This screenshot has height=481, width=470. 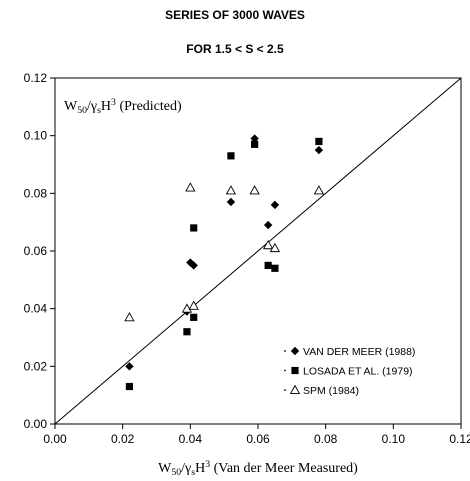 I want to click on x-tick-label: 0.04, so click(x=191, y=439).